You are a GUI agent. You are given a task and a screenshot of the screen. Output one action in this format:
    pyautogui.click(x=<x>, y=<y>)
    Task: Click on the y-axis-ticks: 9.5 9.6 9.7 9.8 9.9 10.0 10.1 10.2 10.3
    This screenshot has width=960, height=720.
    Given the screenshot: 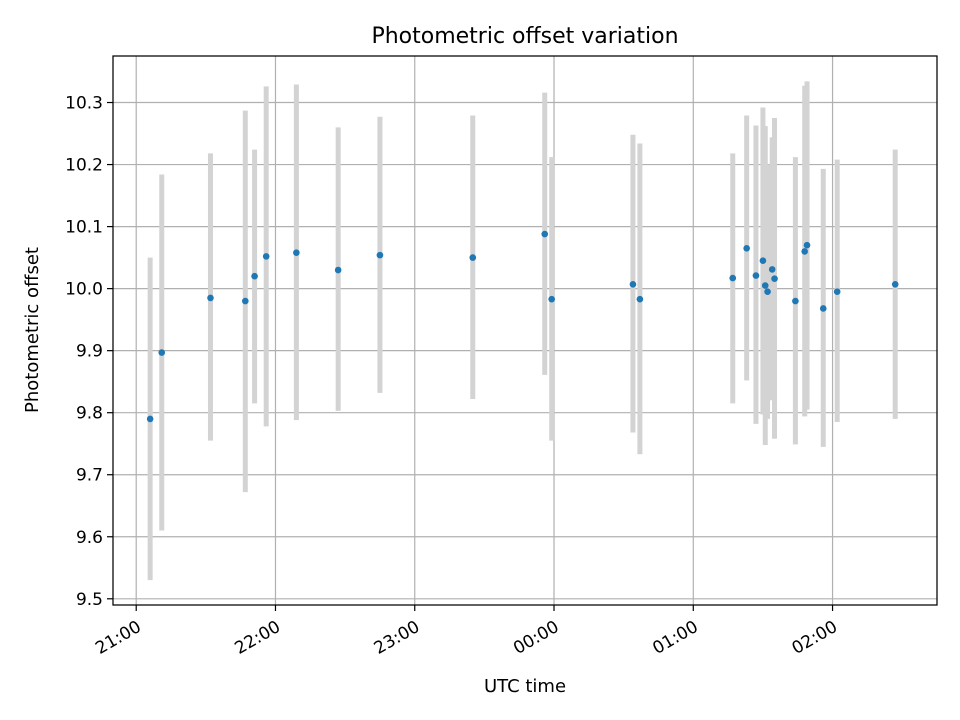 What is the action you would take?
    pyautogui.click(x=89, y=352)
    